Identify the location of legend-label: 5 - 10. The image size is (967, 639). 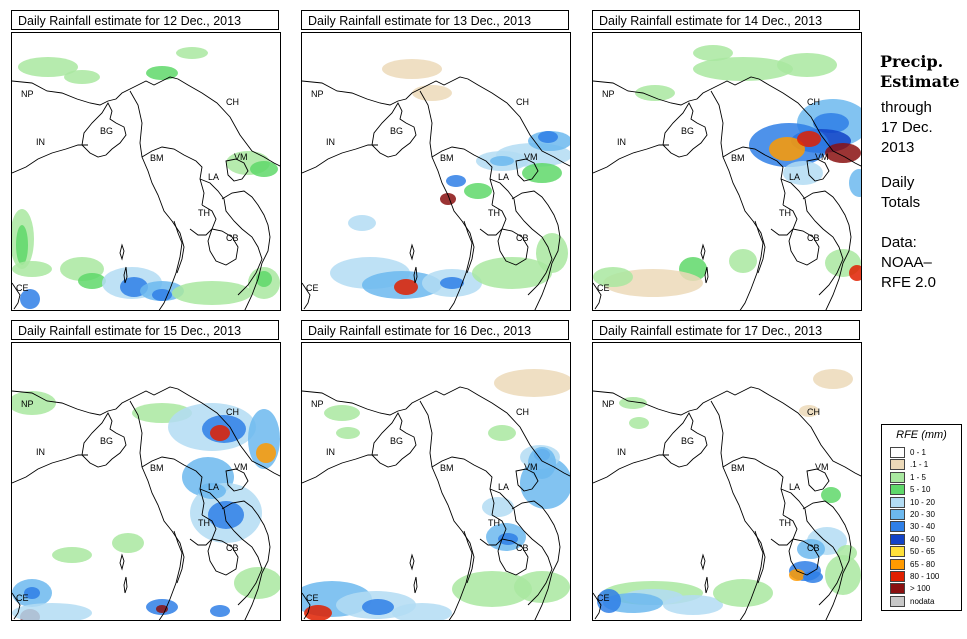
(920, 490).